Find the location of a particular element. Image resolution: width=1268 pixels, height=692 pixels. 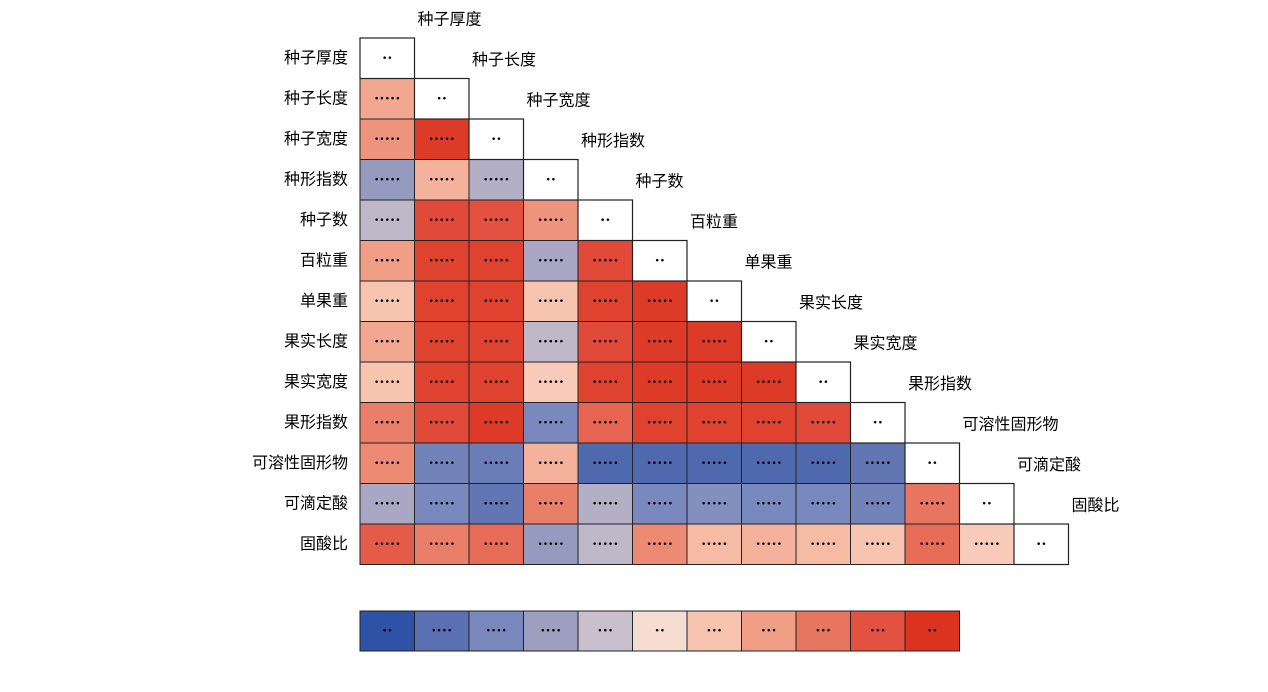

column-label: 果实长度 is located at coordinates (831, 302).